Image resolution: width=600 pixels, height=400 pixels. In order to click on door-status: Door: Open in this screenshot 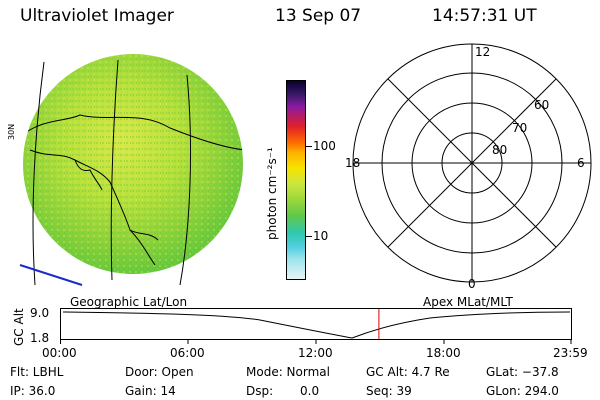, I will do `click(159, 372)`.